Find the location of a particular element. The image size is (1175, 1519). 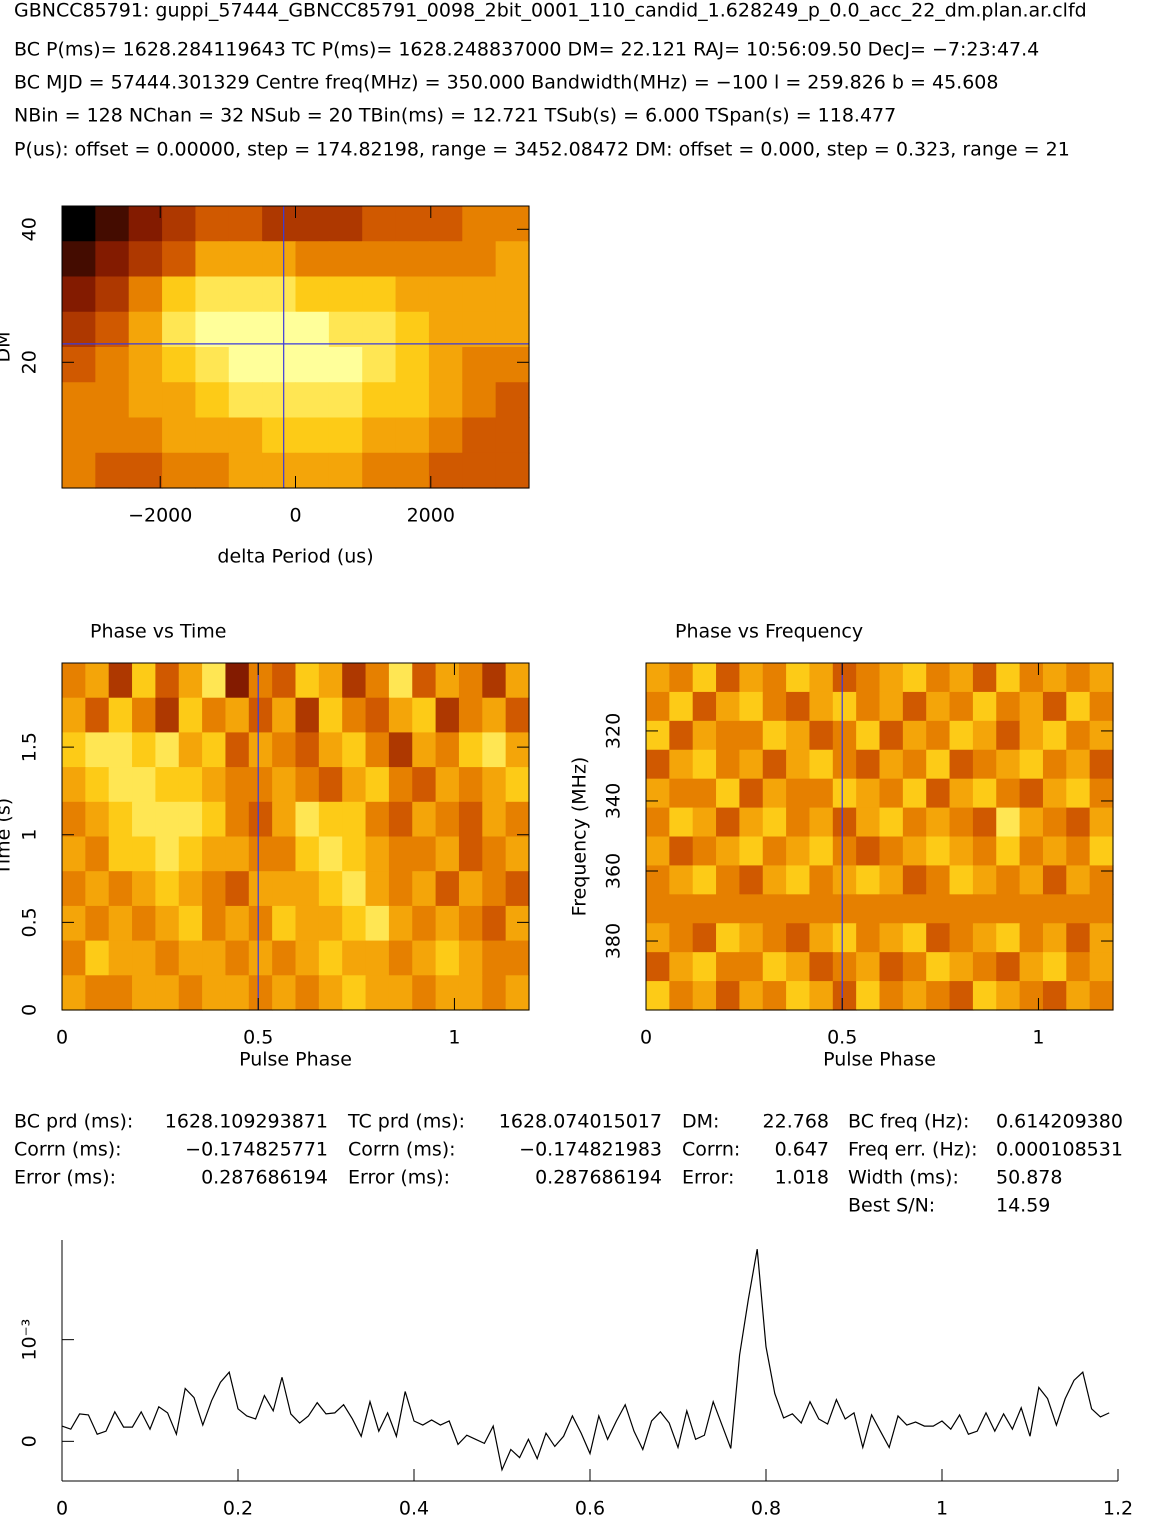

x-tick-label: 1 is located at coordinates (1038, 1038).